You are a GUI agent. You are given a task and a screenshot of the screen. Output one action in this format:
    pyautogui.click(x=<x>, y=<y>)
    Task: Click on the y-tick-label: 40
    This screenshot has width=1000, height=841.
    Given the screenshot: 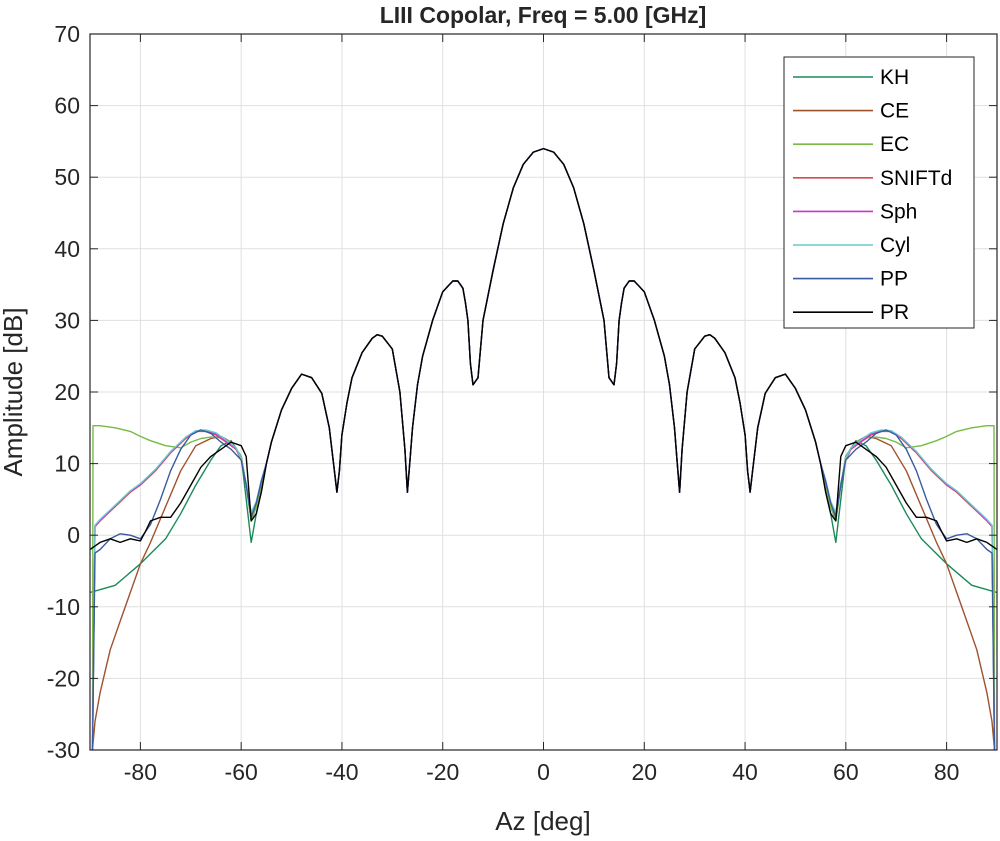 What is the action you would take?
    pyautogui.click(x=67, y=249)
    